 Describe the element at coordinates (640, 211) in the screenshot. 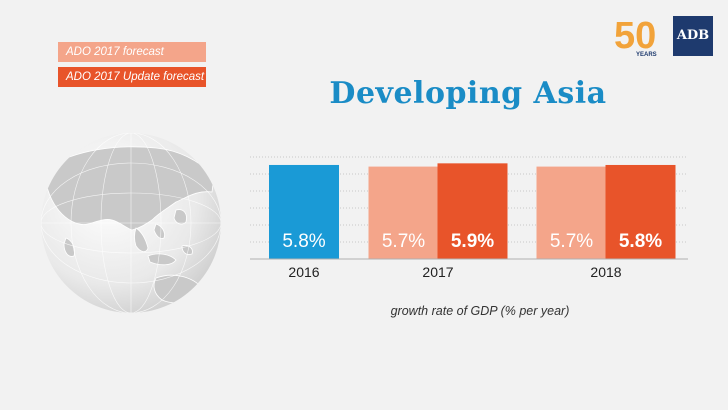

I see `bar-update-forecast-2018` at that location.